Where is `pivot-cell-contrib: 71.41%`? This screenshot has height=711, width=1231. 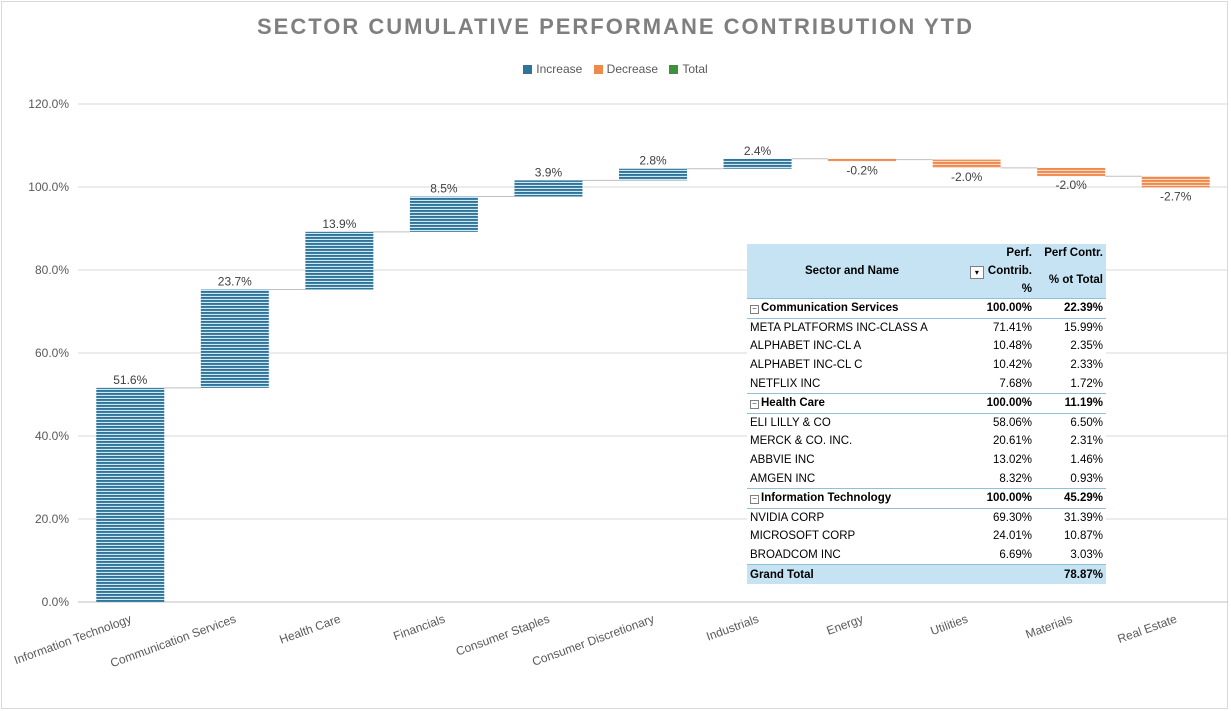 pivot-cell-contrib: 71.41% is located at coordinates (1012, 327).